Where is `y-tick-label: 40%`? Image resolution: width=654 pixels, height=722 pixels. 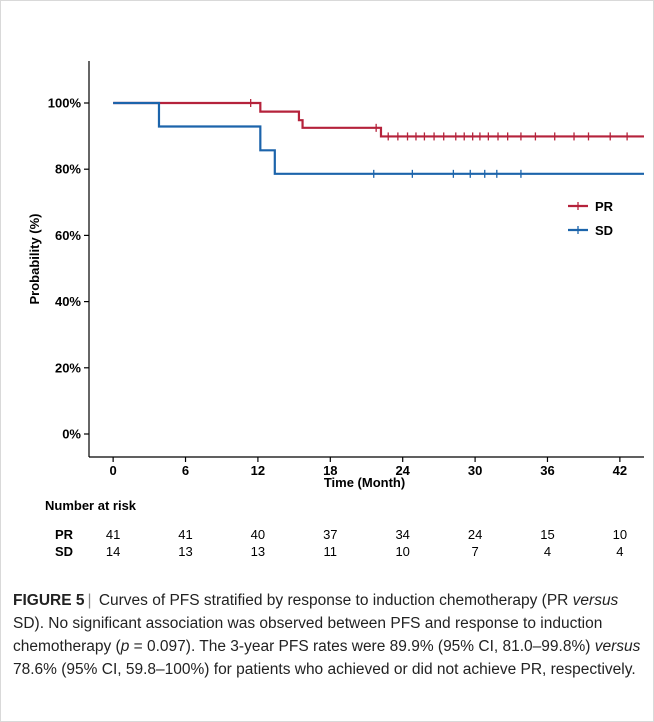 y-tick-label: 40% is located at coordinates (68, 301).